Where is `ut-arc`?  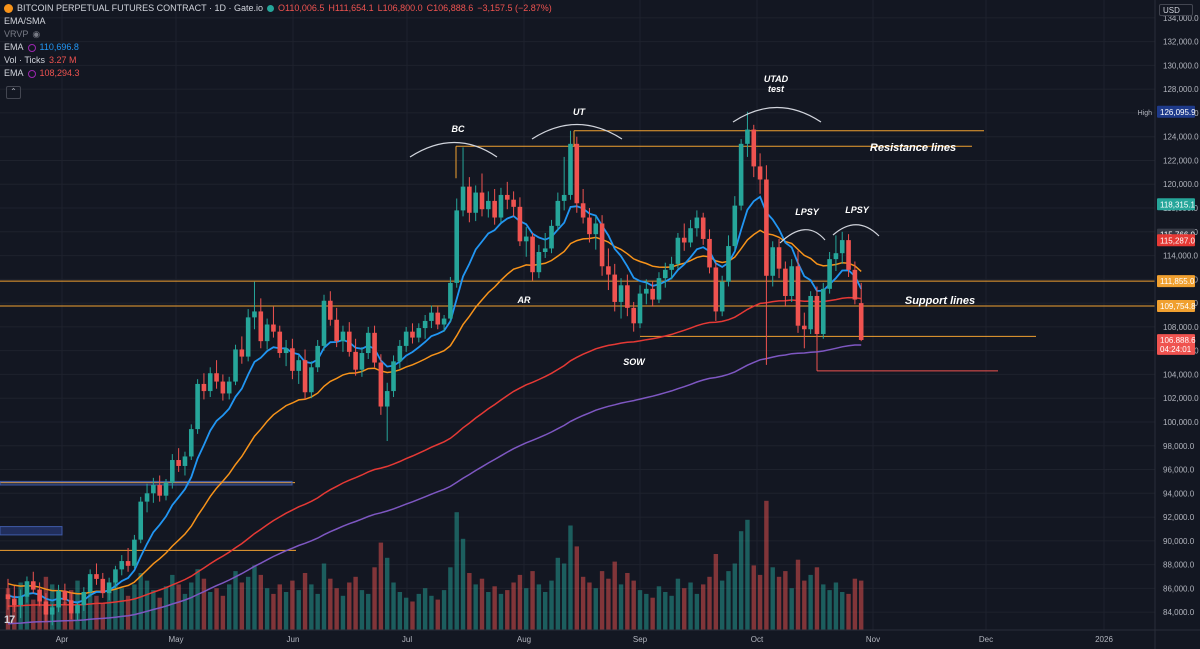 ut-arc is located at coordinates (577, 132).